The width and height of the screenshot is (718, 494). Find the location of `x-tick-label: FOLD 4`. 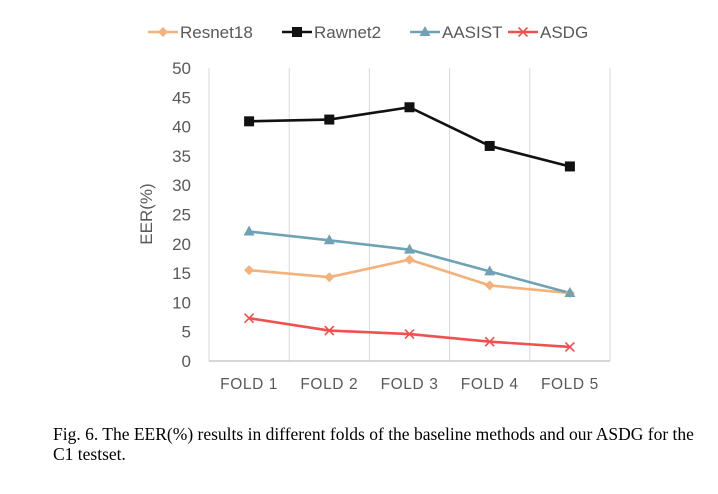

x-tick-label: FOLD 4 is located at coordinates (490, 384).